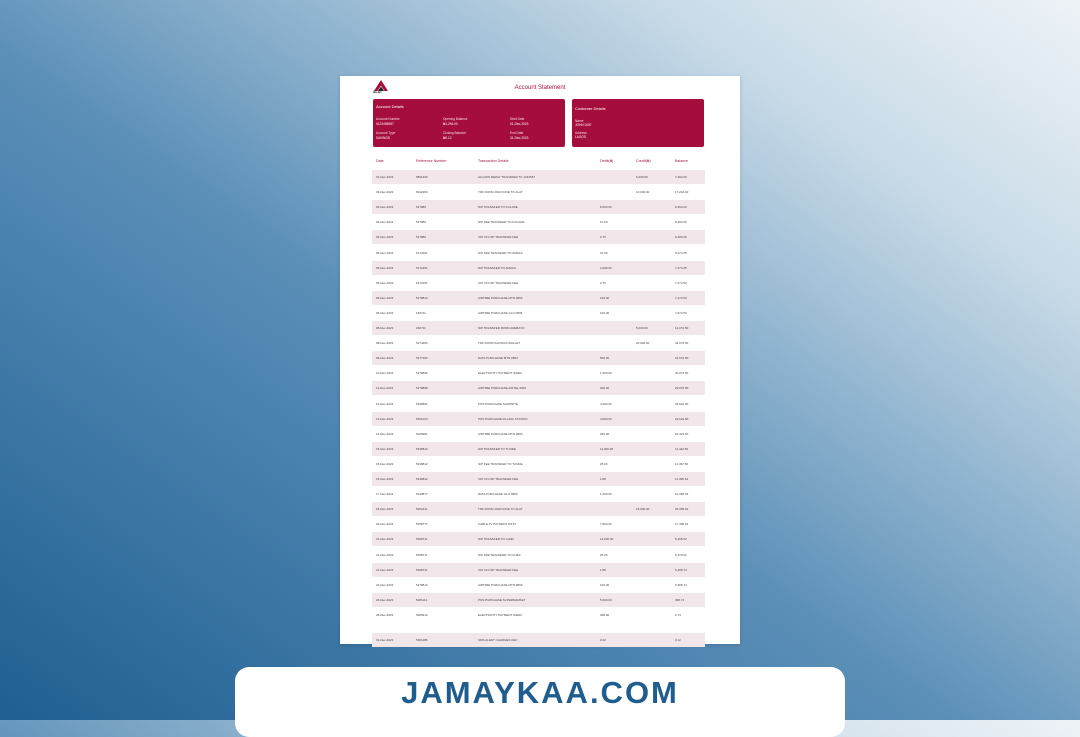 The height and width of the screenshot is (737, 1080). What do you see at coordinates (383, 138) in the screenshot?
I see `field-value: SAVINGS` at bounding box center [383, 138].